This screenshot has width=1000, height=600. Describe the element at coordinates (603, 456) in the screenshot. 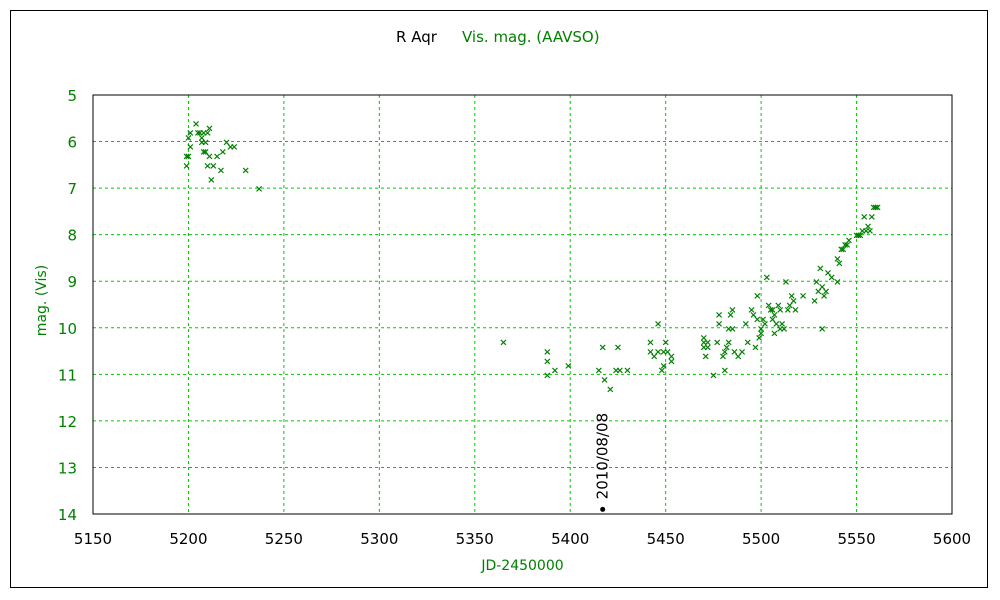

I see `annotation-label: 2010/08/08` at that location.